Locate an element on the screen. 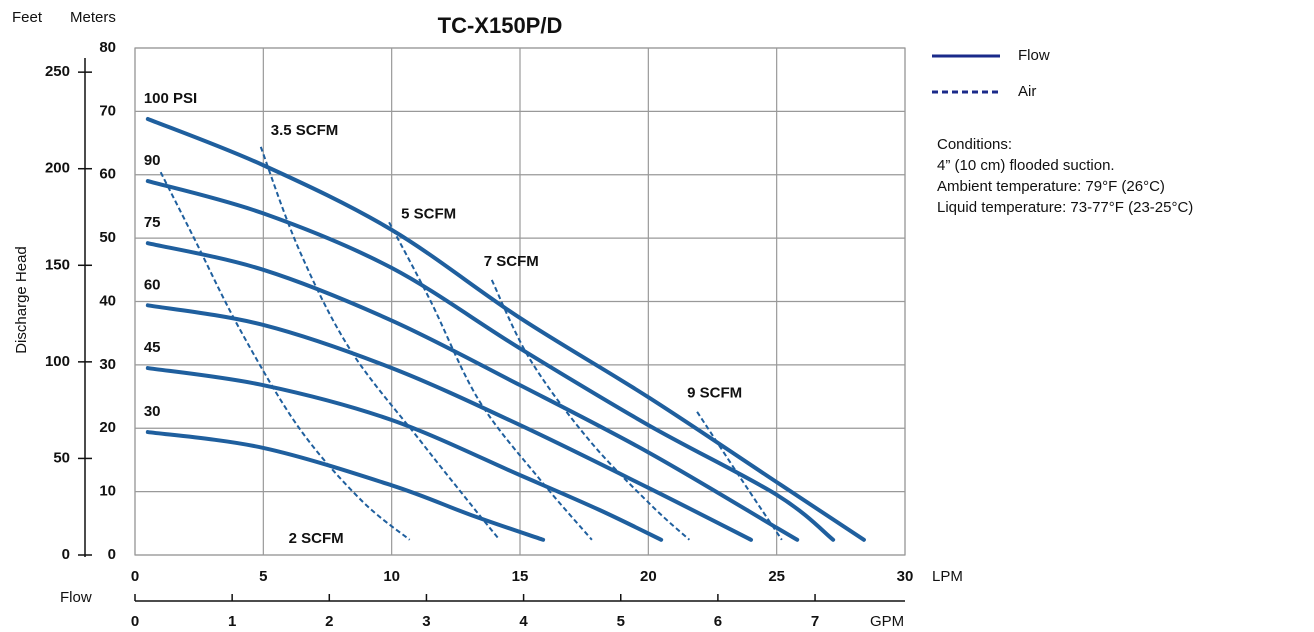 This screenshot has width=1314, height=632. y-tick-label: 40 is located at coordinates (107, 300).